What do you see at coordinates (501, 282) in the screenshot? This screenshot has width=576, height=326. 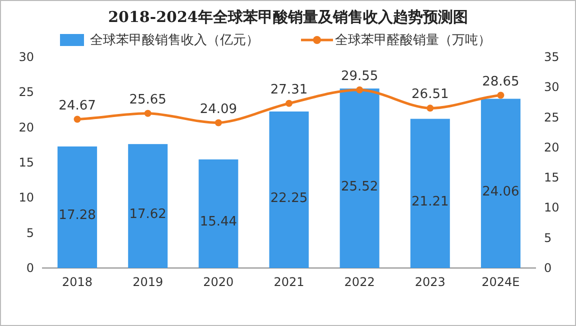 I see `x-tick-label: 2024E` at bounding box center [501, 282].